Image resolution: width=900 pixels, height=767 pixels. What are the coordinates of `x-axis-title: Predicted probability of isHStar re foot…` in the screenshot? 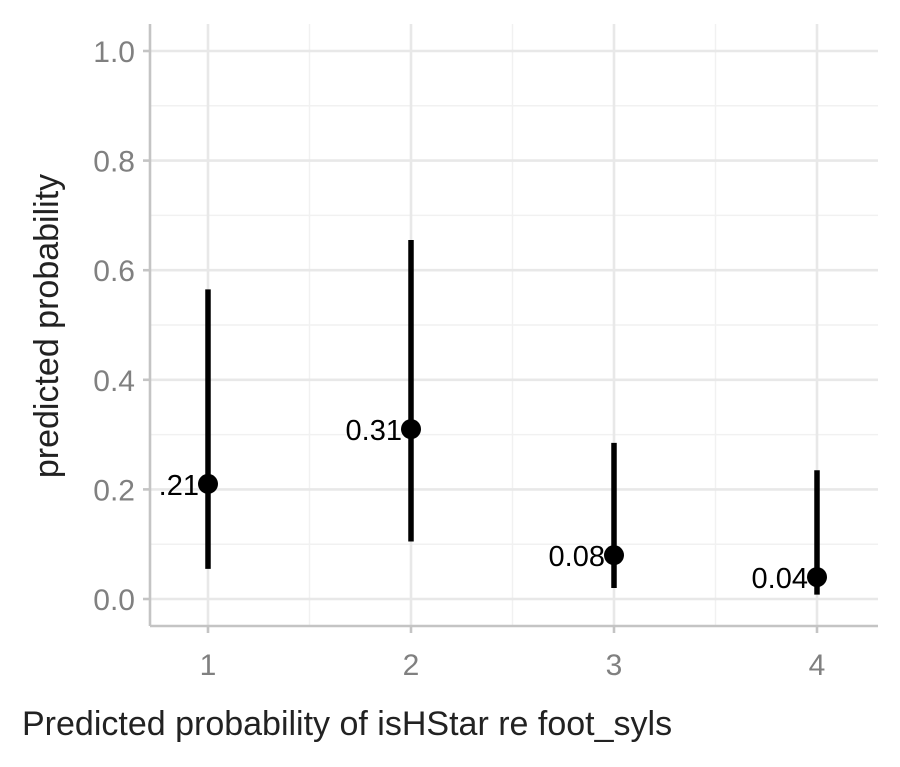 It's located at (347, 724).